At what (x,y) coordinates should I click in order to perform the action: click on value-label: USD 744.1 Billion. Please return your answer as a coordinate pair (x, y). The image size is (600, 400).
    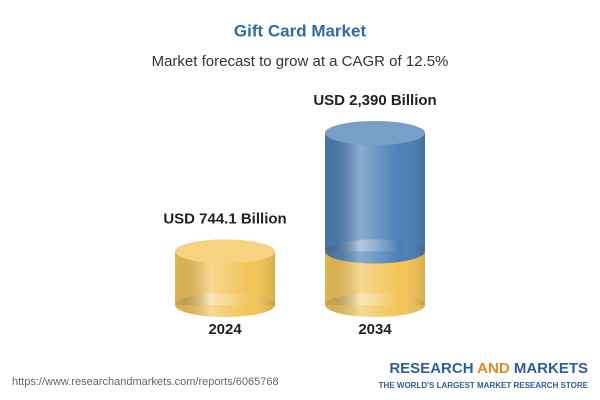
    Looking at the image, I should click on (224, 218).